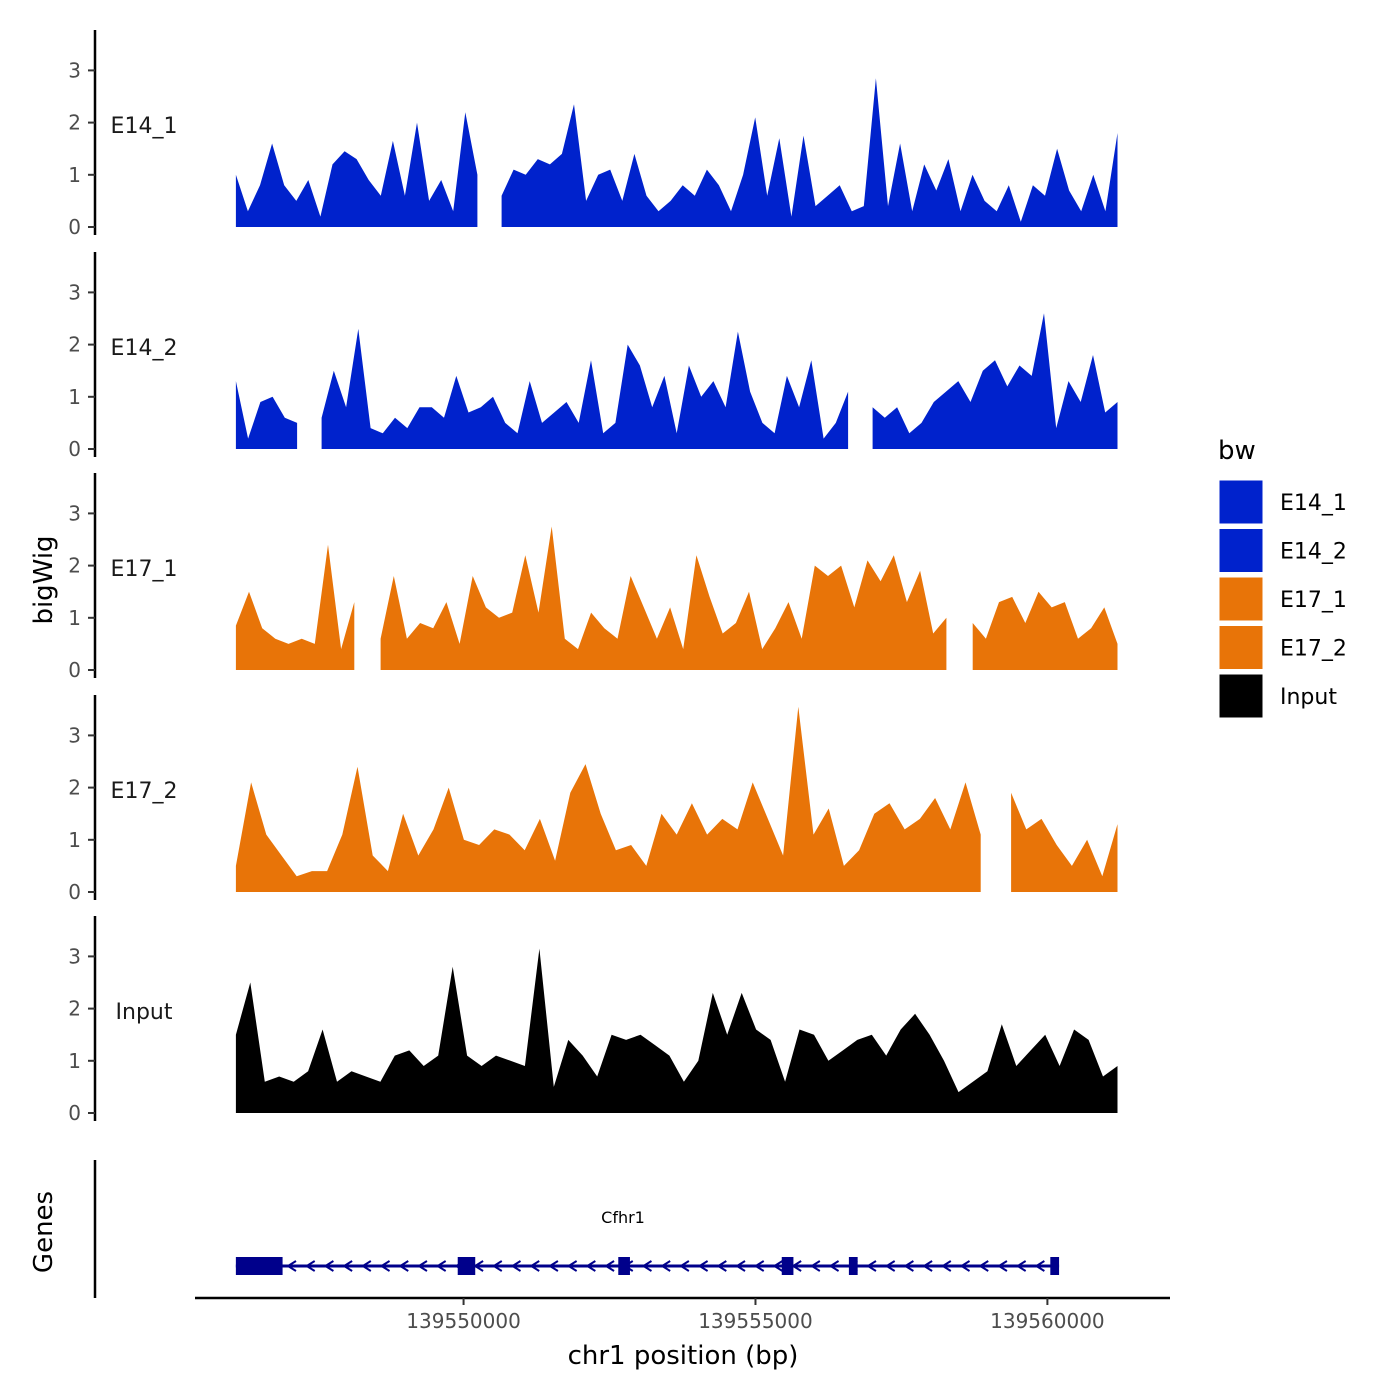 The height and width of the screenshot is (1400, 1400). Describe the element at coordinates (44, 1232) in the screenshot. I see `genes-axis-title: Genes` at that location.